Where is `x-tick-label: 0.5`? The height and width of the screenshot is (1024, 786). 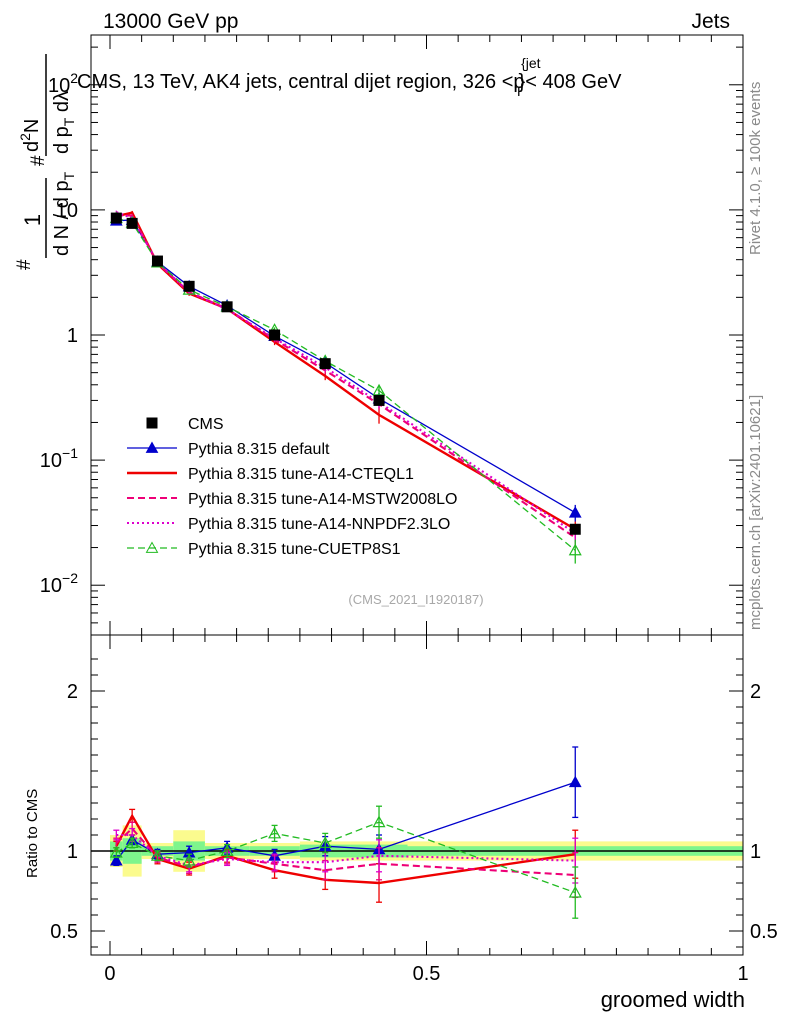 x-tick-label: 0.5 is located at coordinates (427, 974).